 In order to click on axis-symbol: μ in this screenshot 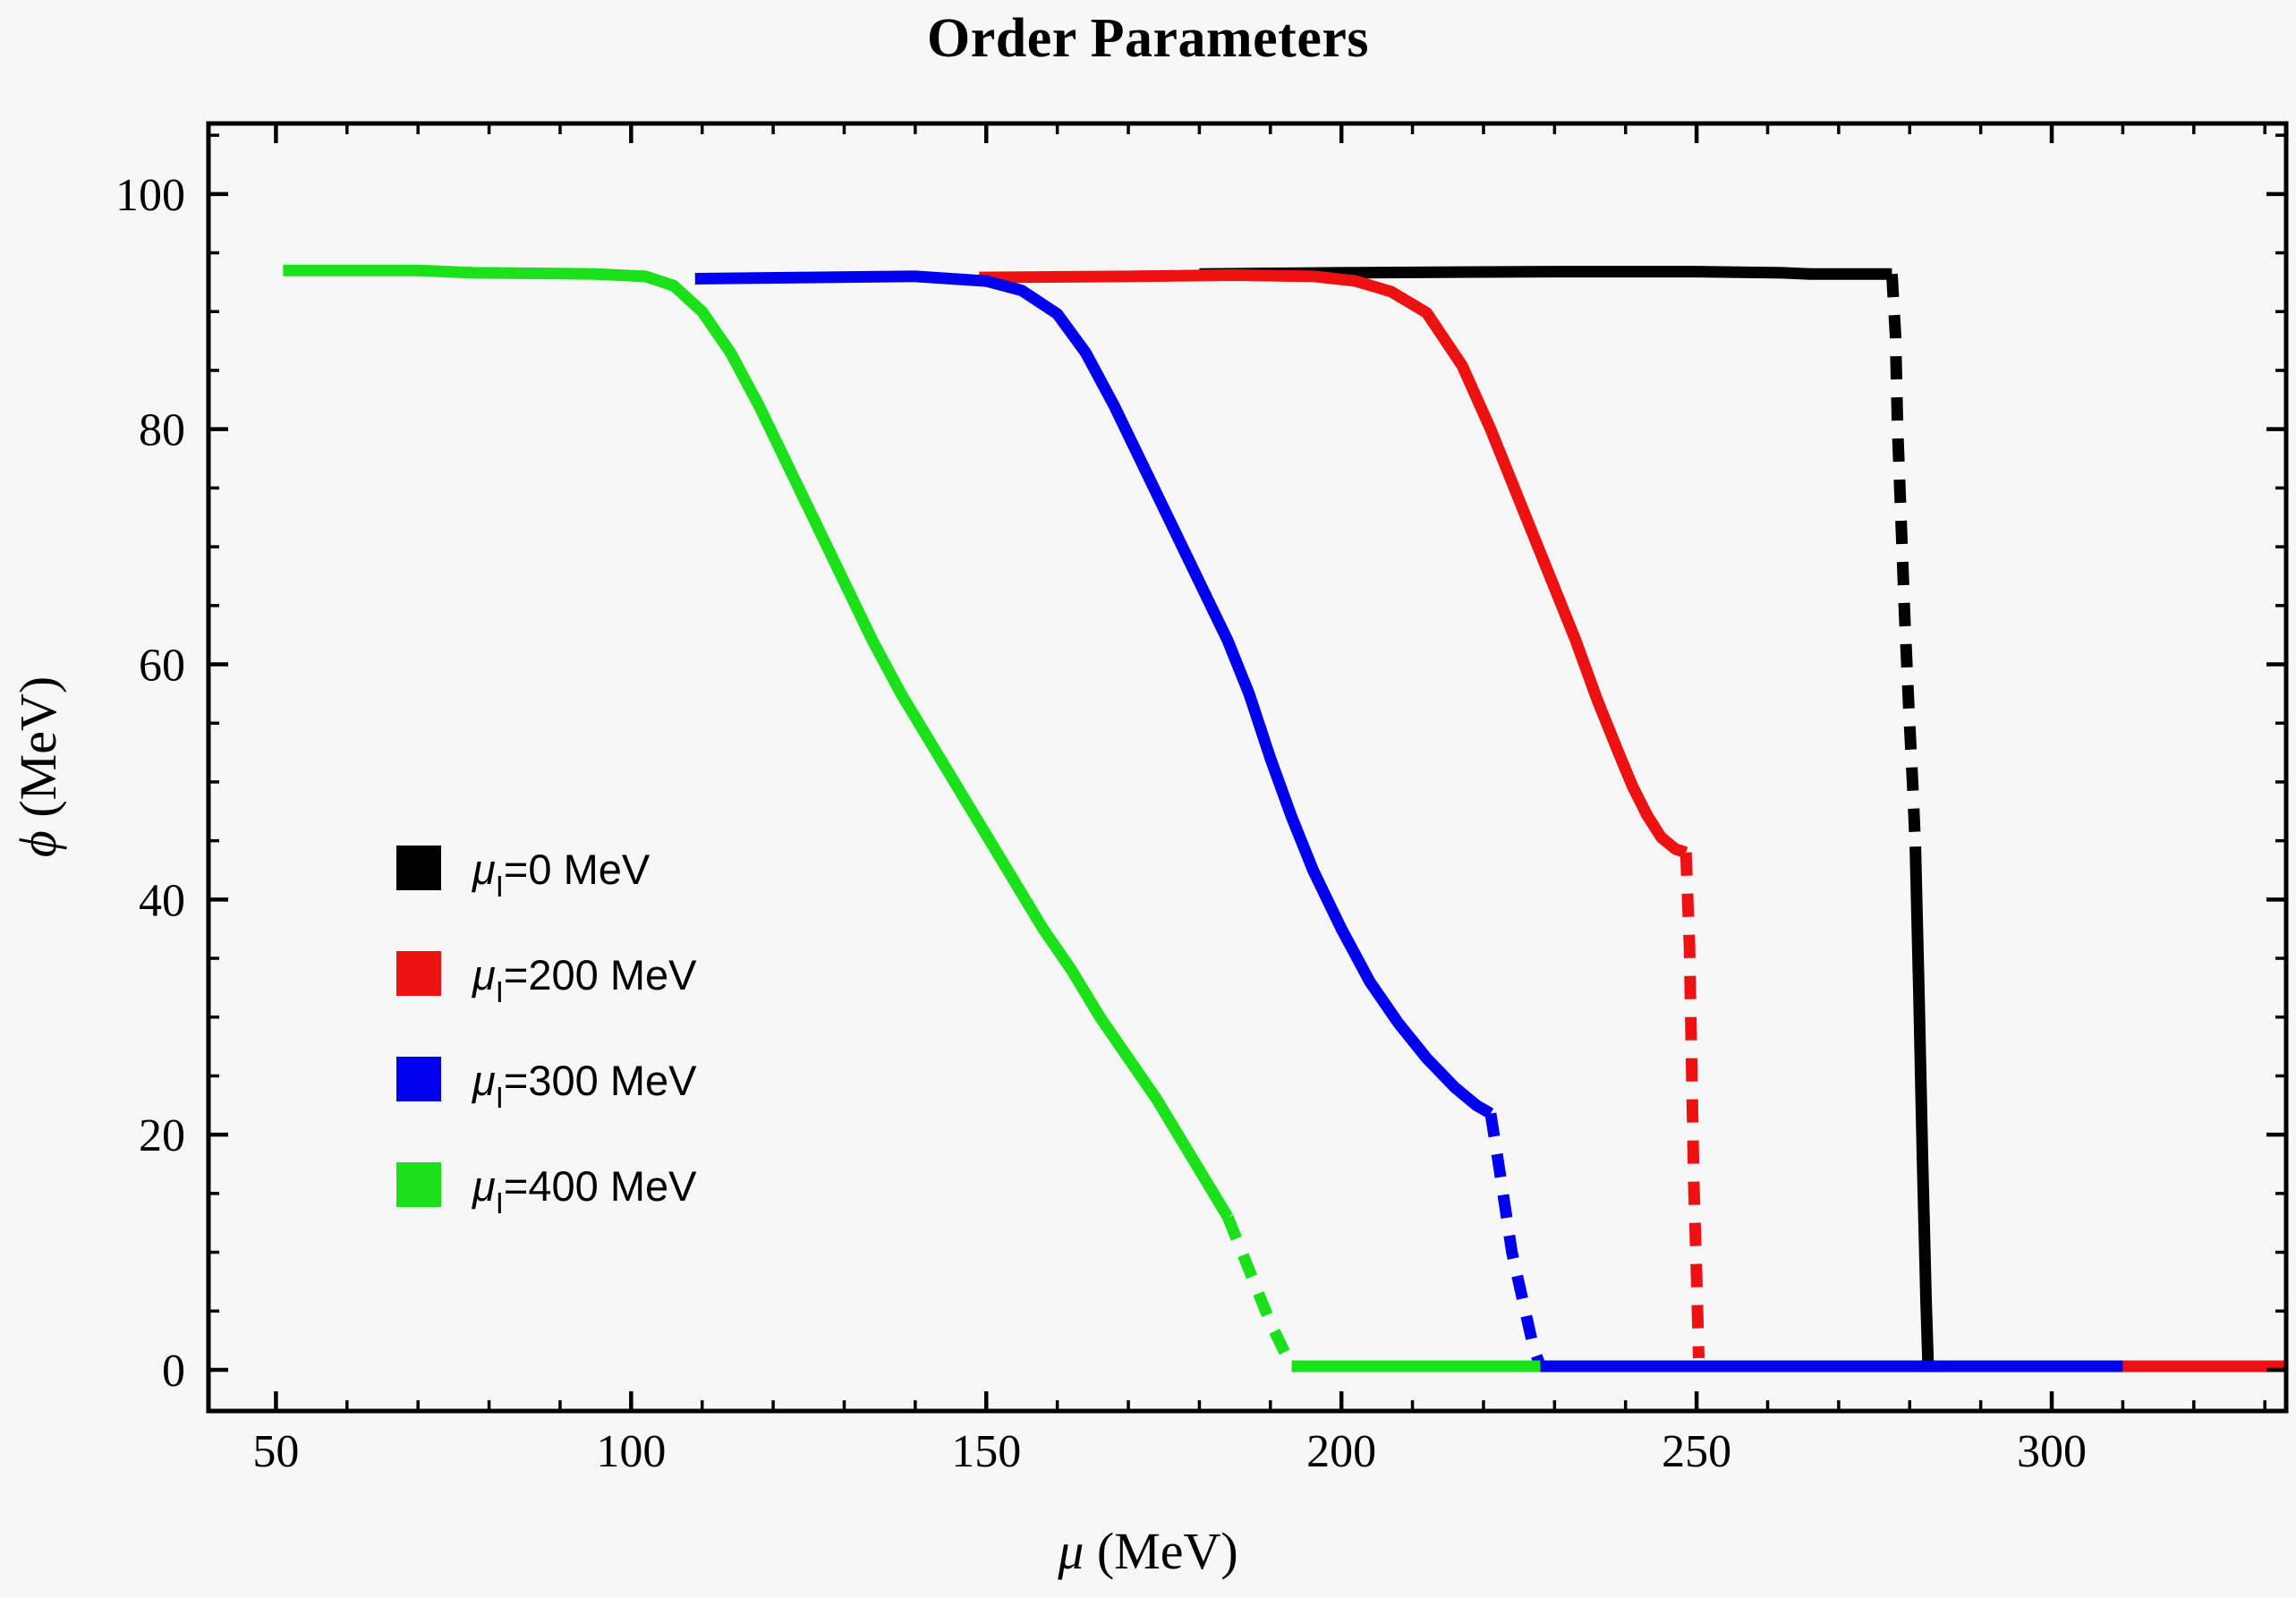, I will do `click(1070, 1551)`.